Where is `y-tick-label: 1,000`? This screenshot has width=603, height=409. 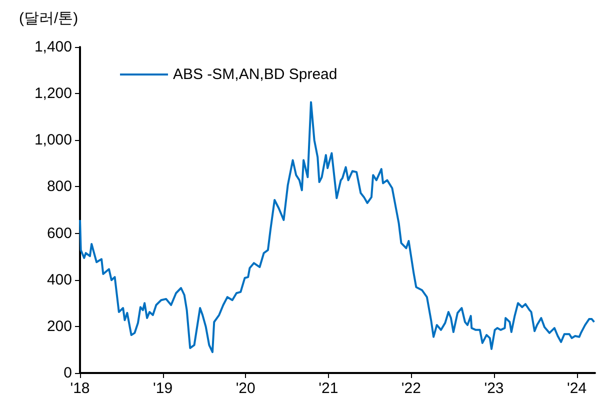 y-tick-label: 1,000 is located at coordinates (53, 140).